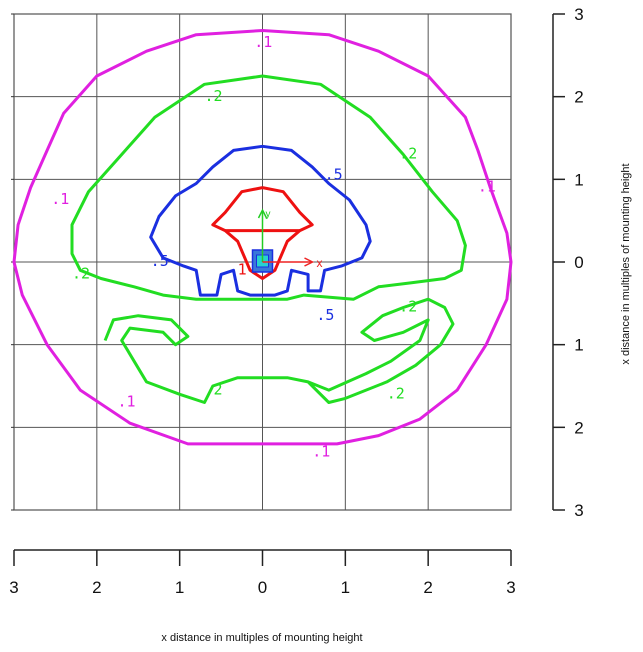 The height and width of the screenshot is (652, 643). Describe the element at coordinates (268, 214) in the screenshot. I see `y-direction-label: y` at that location.